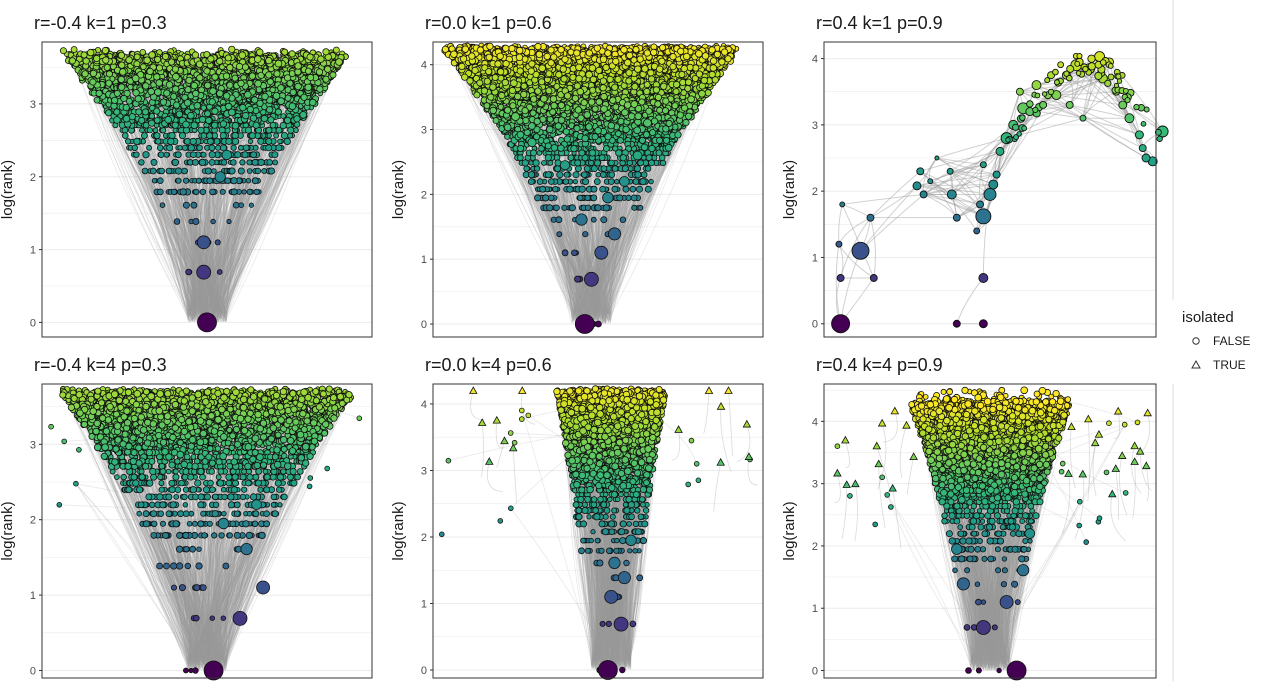  What do you see at coordinates (488, 23) in the screenshot?
I see `panel-title: r=0.0 k=1 p=0.6` at bounding box center [488, 23].